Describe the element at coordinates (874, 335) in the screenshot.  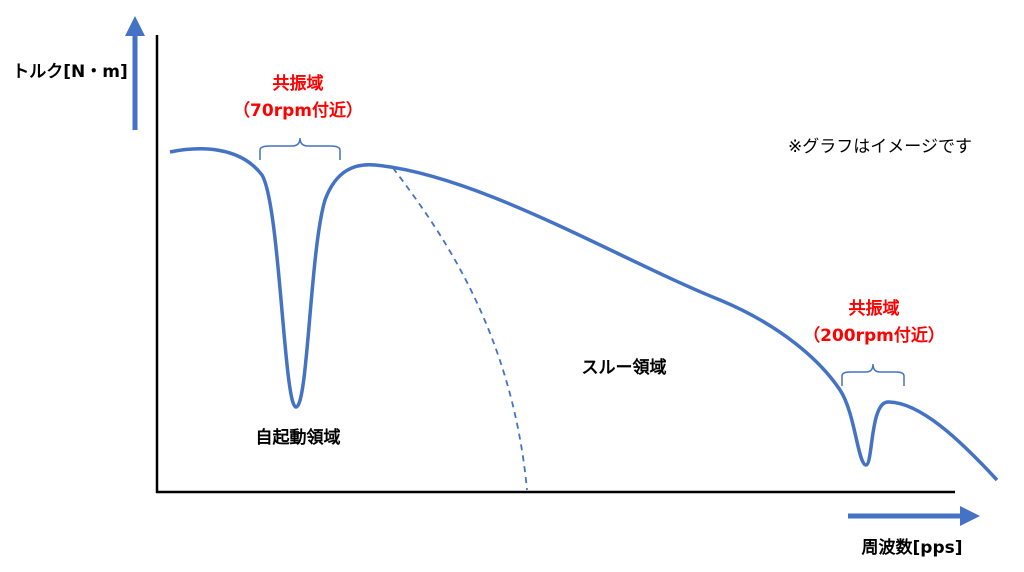
I see `resonance-subtitle: （200rpm付近）` at that location.